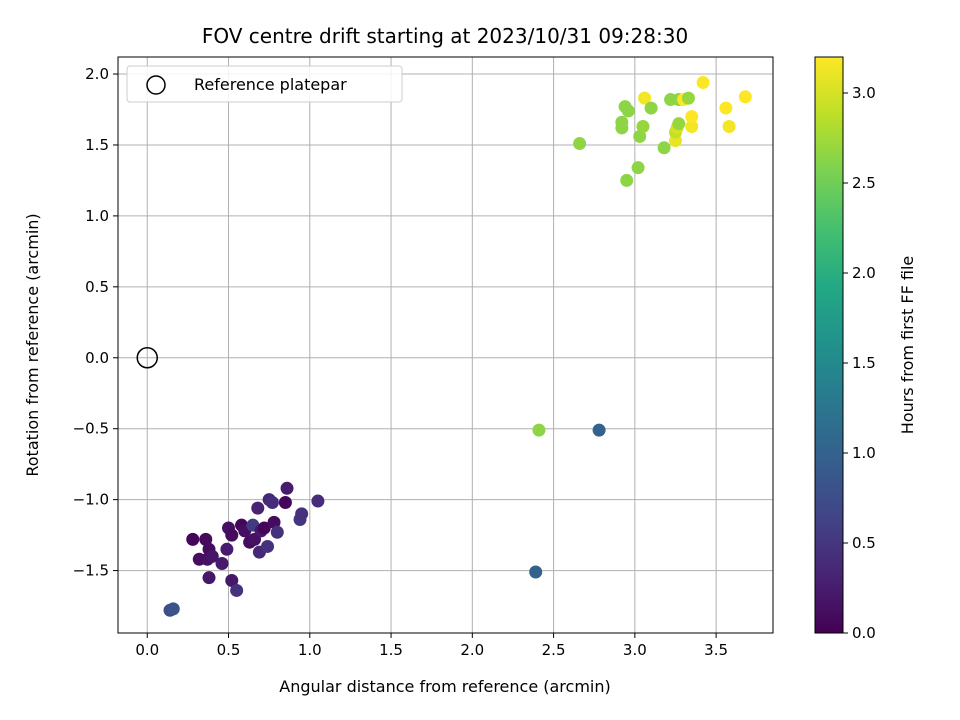  Describe the element at coordinates (91, 571) in the screenshot. I see `y-tick-label: −1.5` at that location.